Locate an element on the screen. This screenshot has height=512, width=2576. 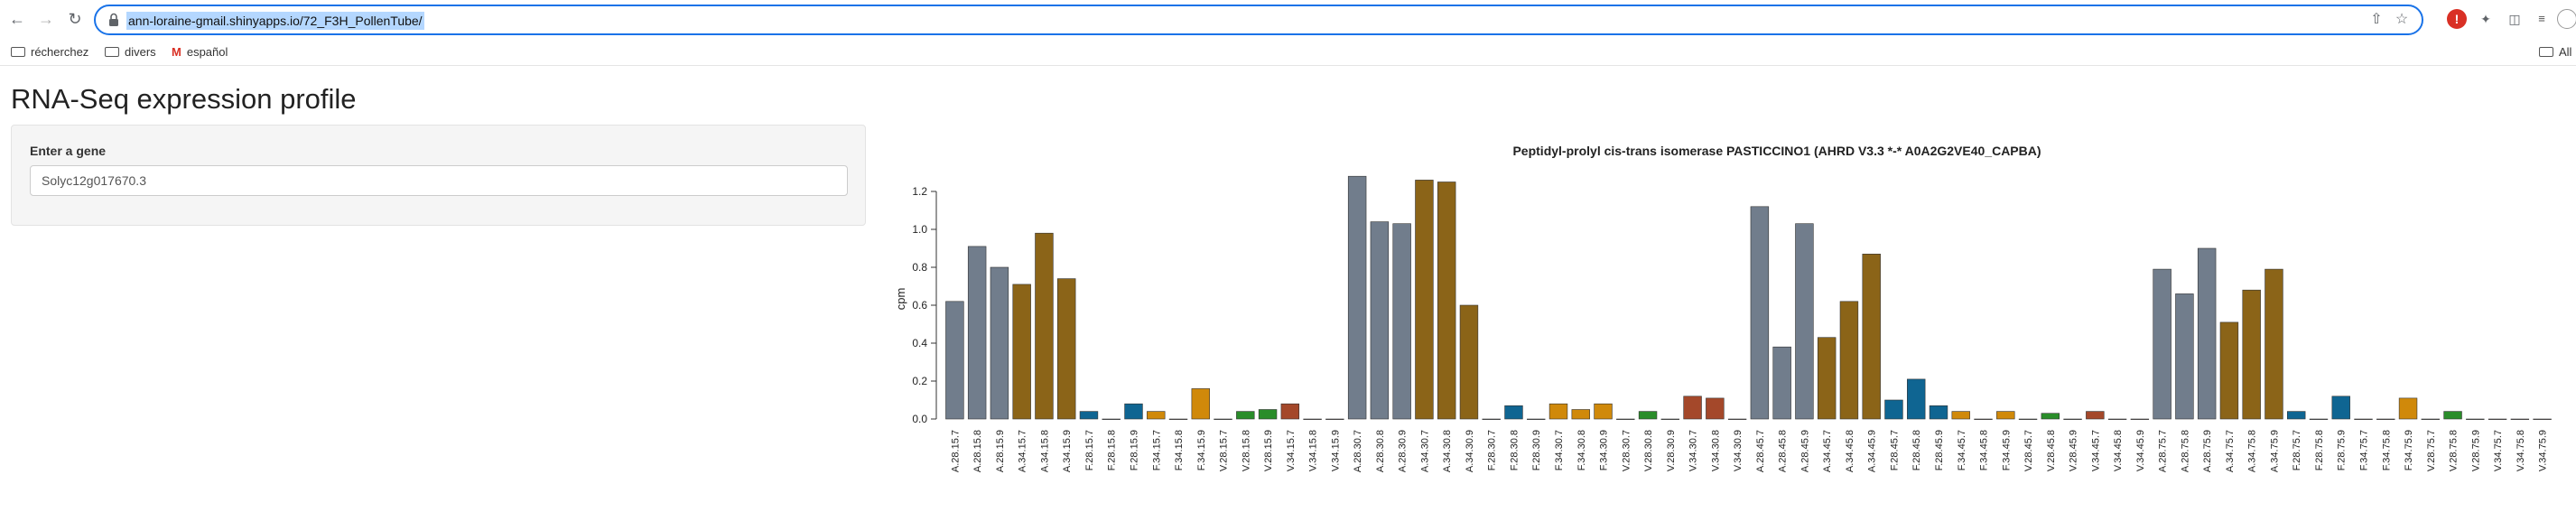
x-tick-label: A.28.30.8 is located at coordinates (1380, 451).